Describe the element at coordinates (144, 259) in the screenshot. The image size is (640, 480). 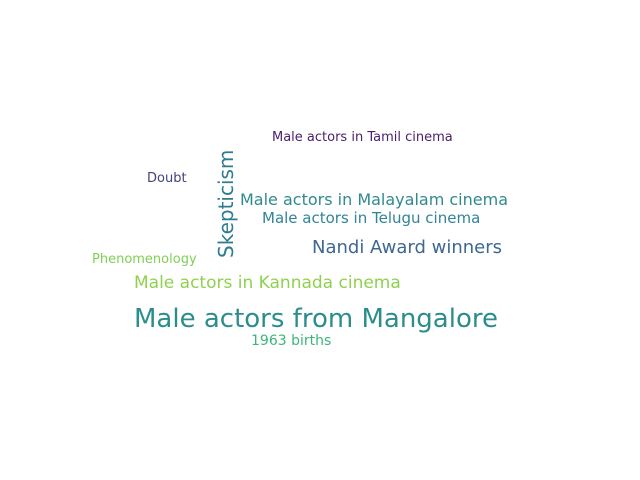
I see `word-phenomenology: Phenomenology` at that location.